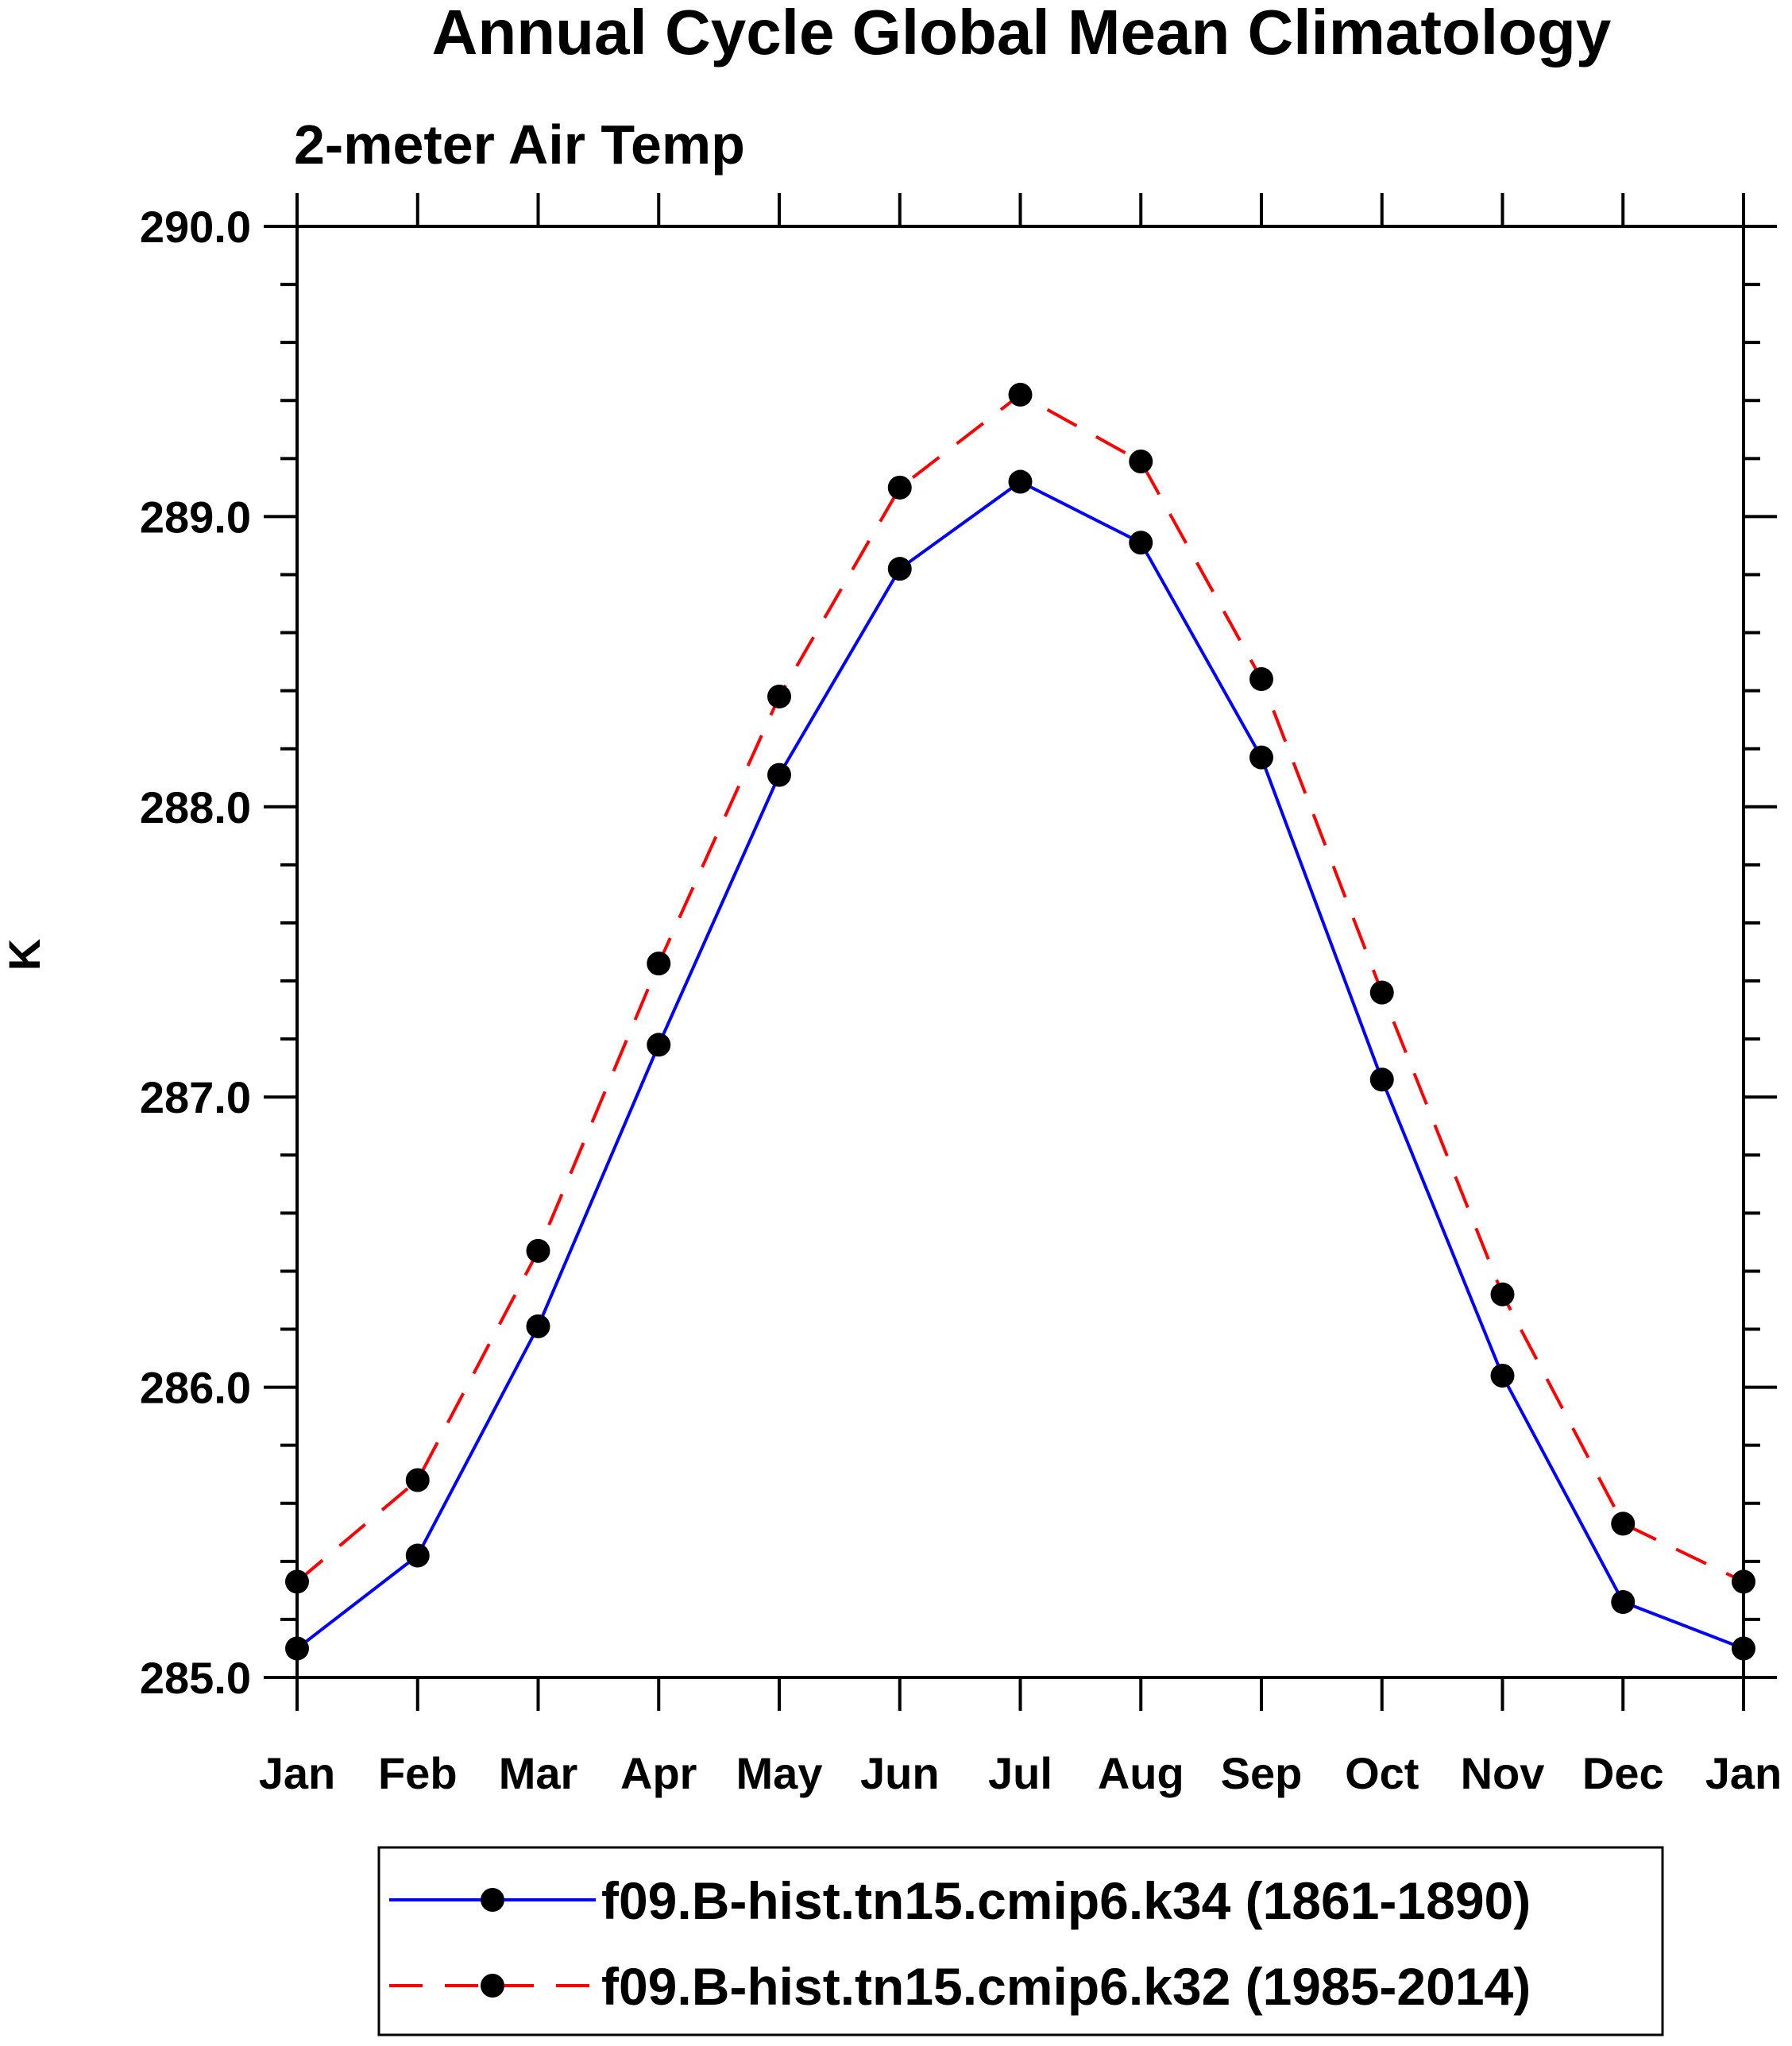 This screenshot has width=1792, height=2046. I want to click on x-tick-label: Nov, so click(1503, 1773).